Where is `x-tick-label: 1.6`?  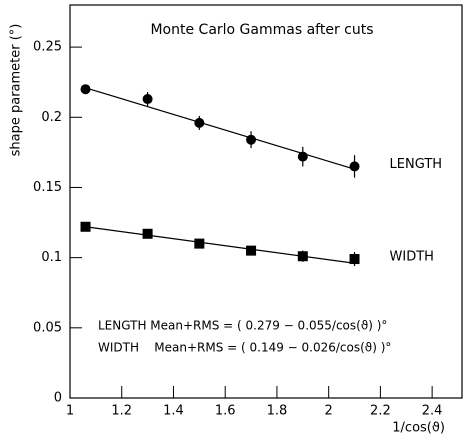 x-tick-label: 1.6 is located at coordinates (225, 411).